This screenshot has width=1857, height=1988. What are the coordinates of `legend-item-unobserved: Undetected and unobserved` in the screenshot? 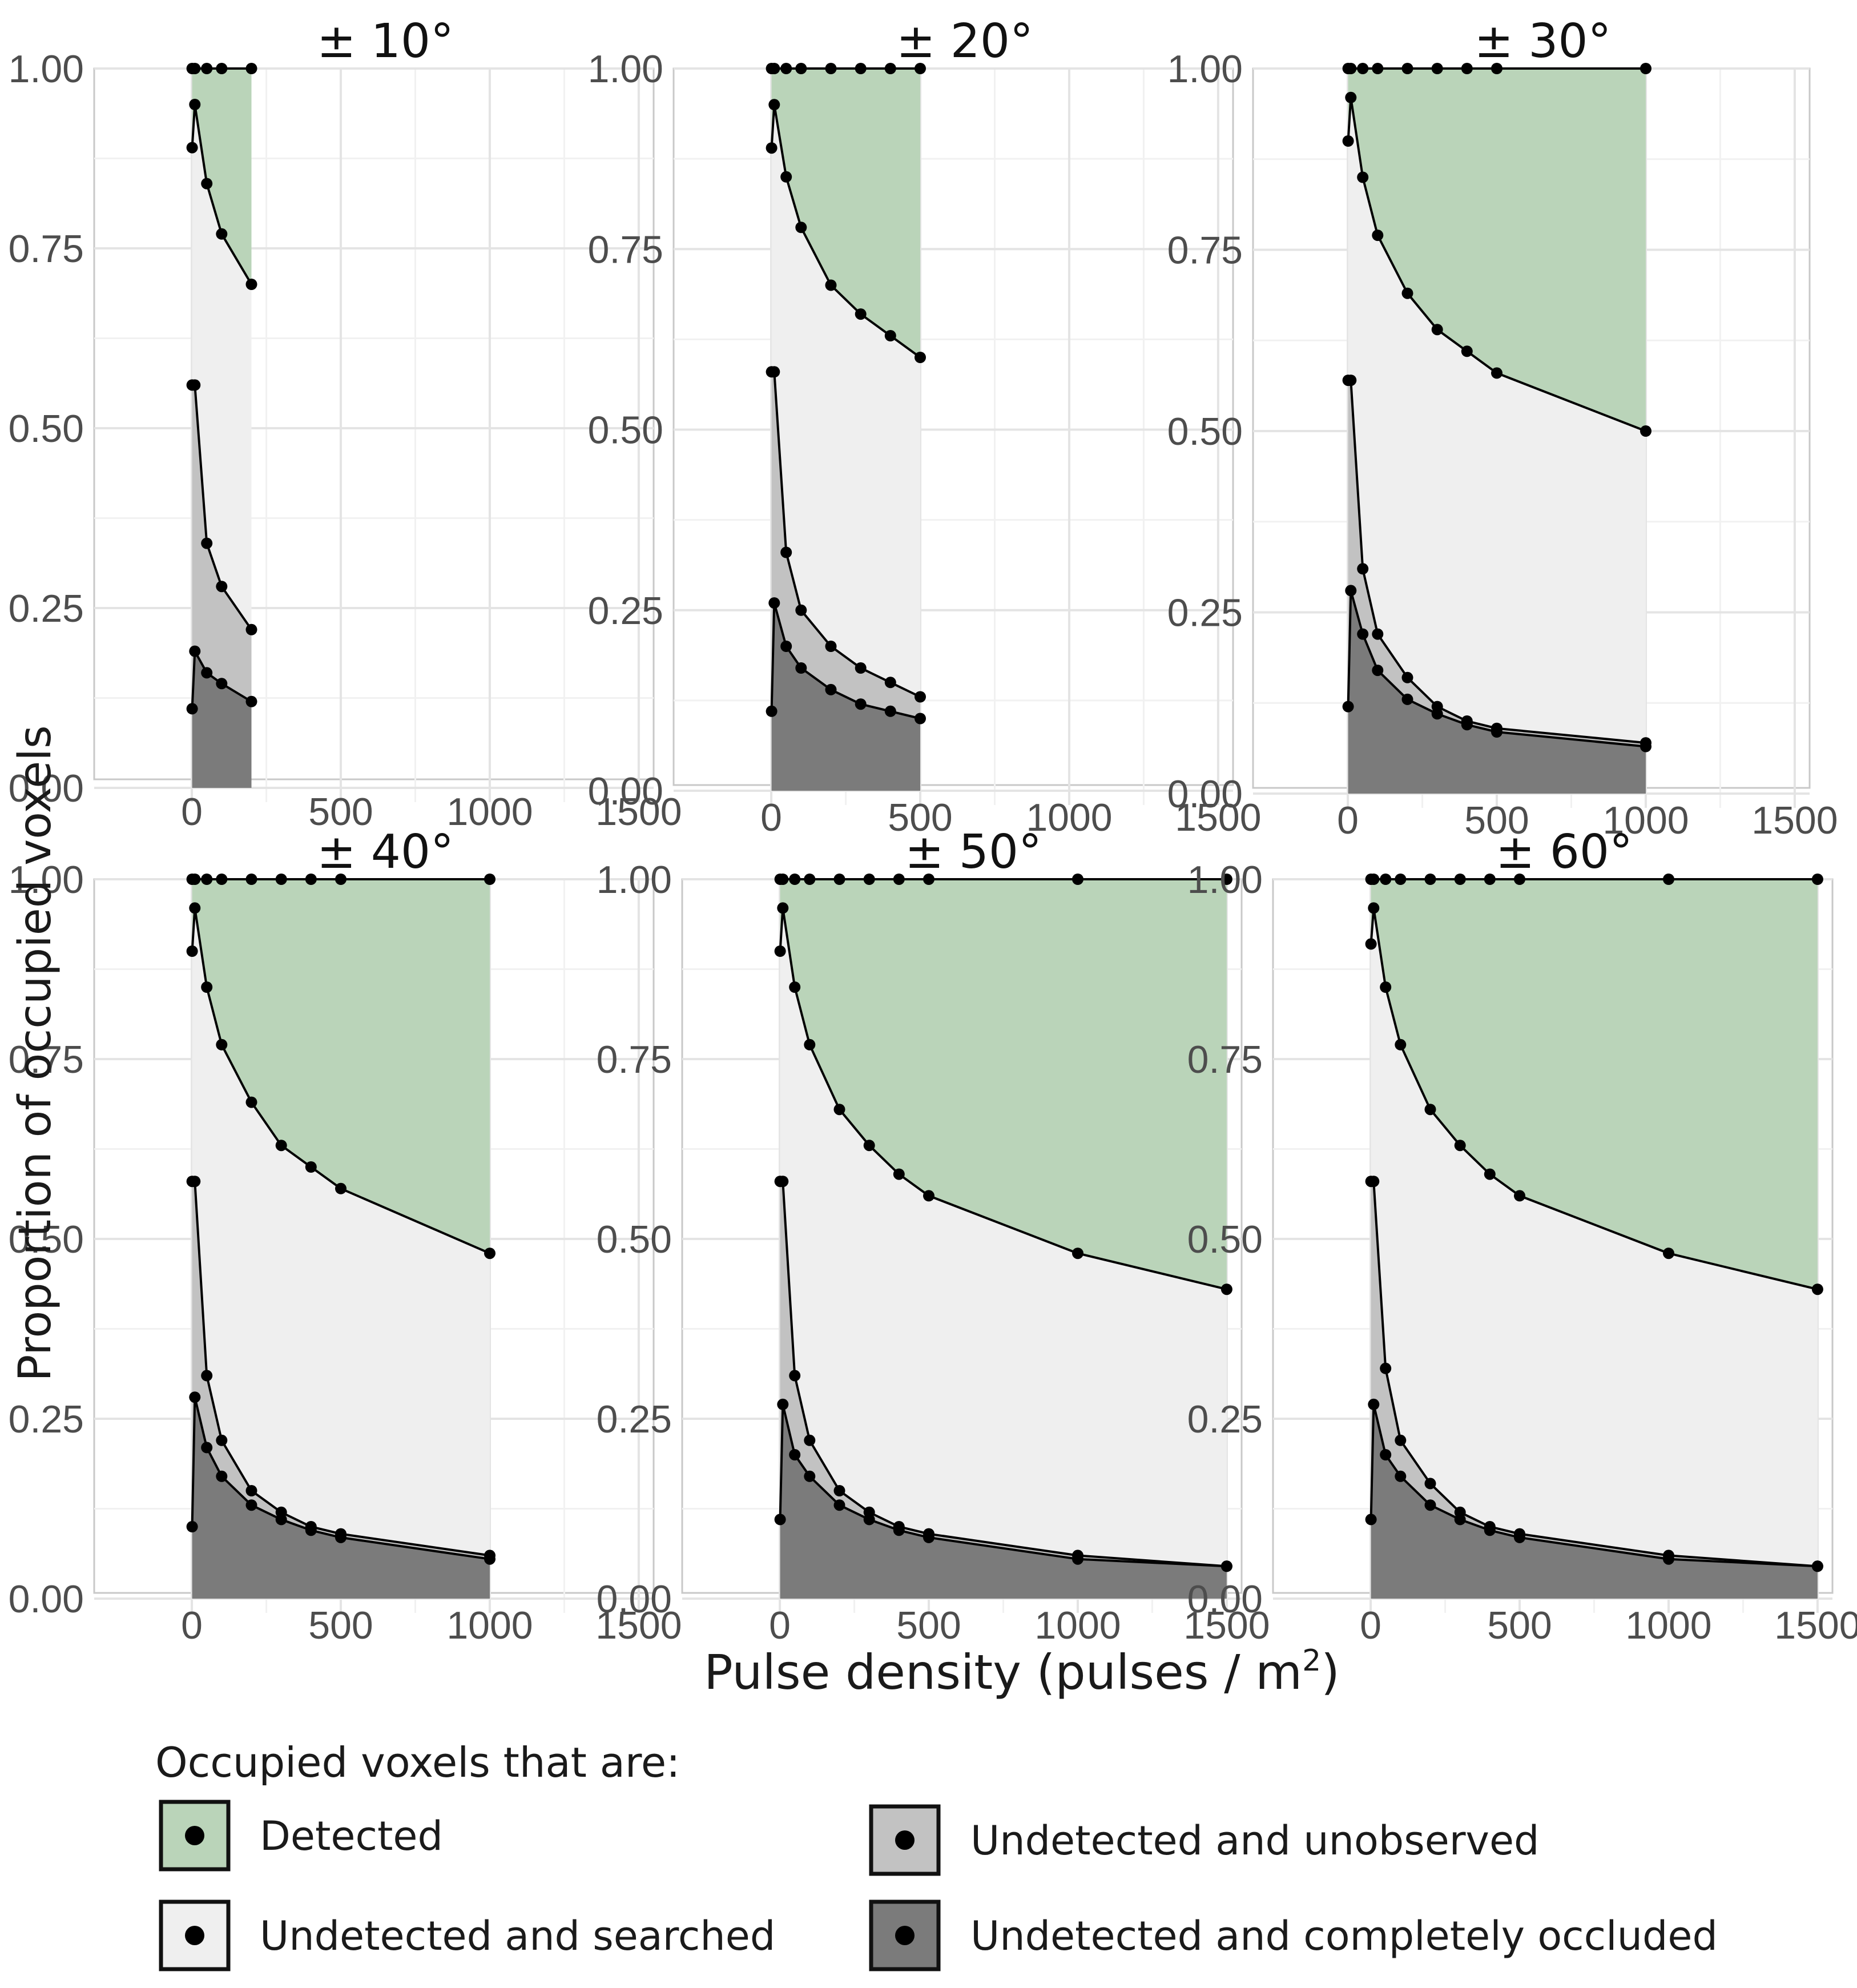 It's located at (1204, 1840).